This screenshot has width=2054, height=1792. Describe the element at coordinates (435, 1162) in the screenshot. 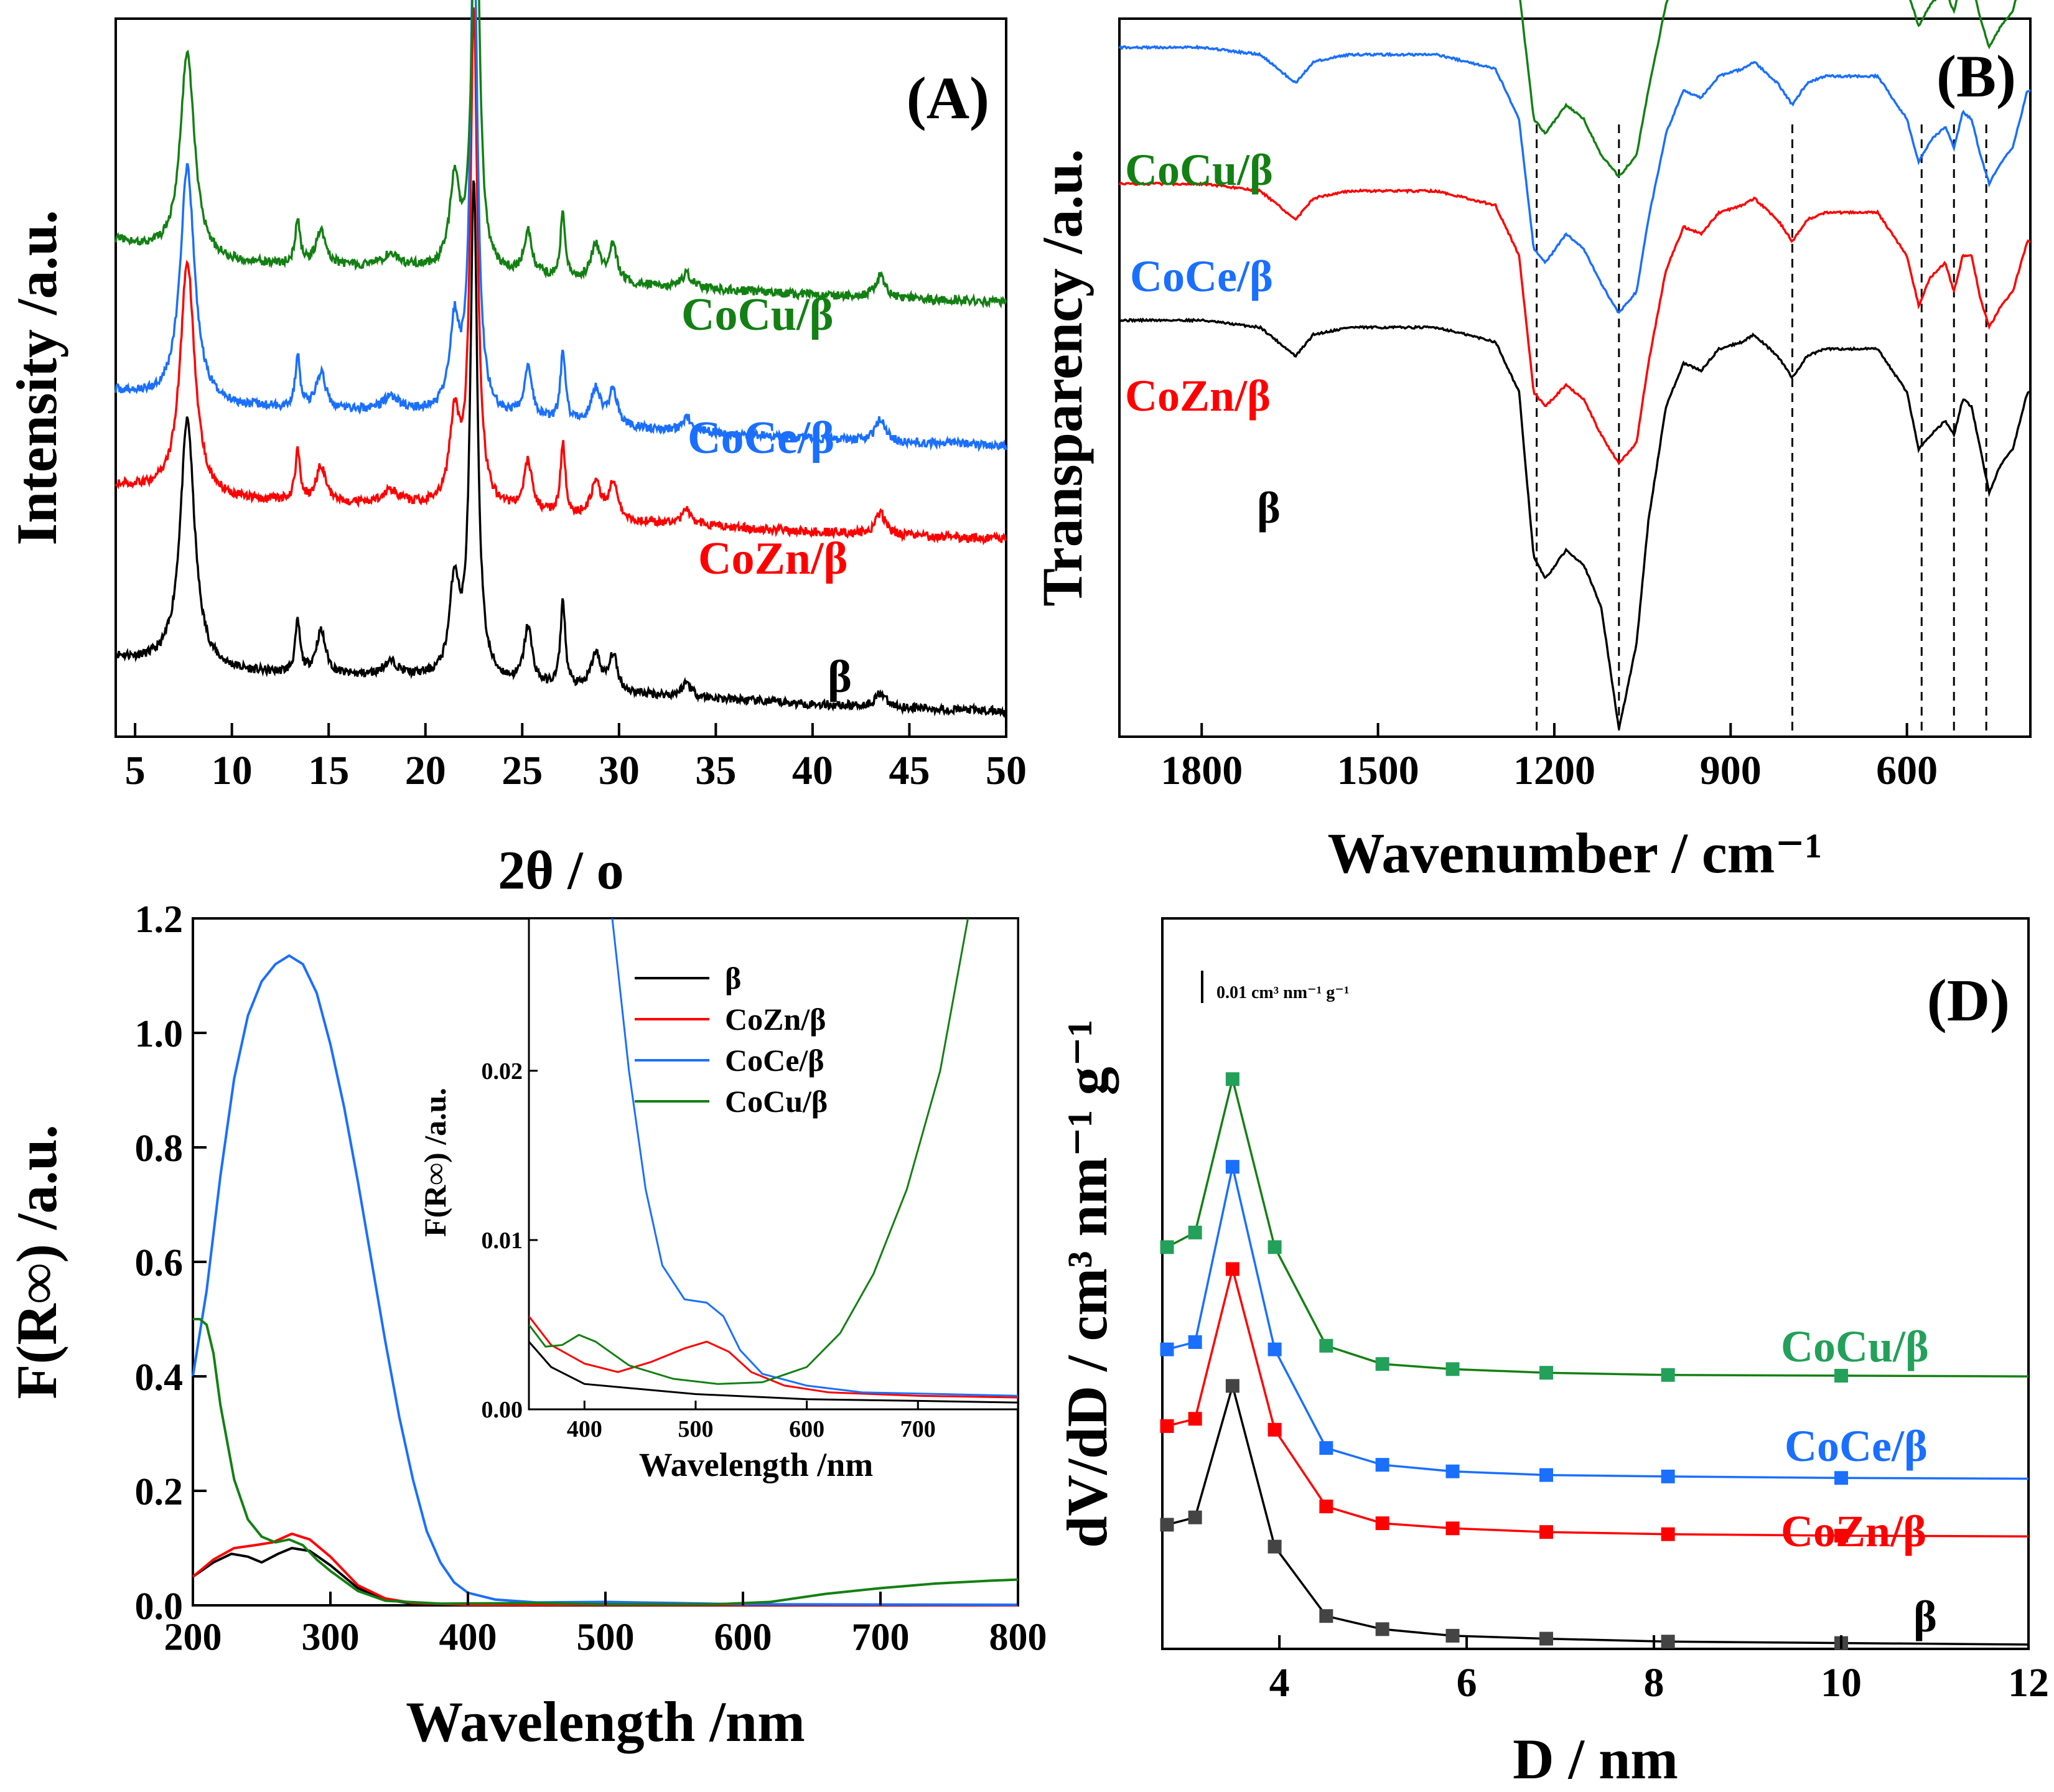

I see `inset-y-axis-label: F(R∞) /a.u.` at that location.